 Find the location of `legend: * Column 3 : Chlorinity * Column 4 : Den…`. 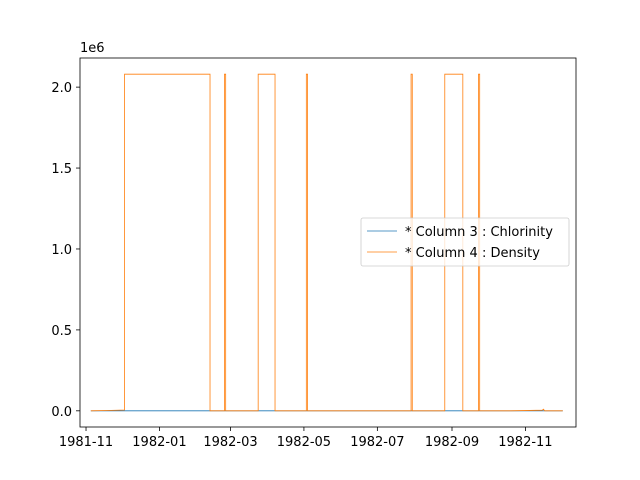

legend: * Column 3 : Chlorinity * Column 4 : Den… is located at coordinates (465, 242).